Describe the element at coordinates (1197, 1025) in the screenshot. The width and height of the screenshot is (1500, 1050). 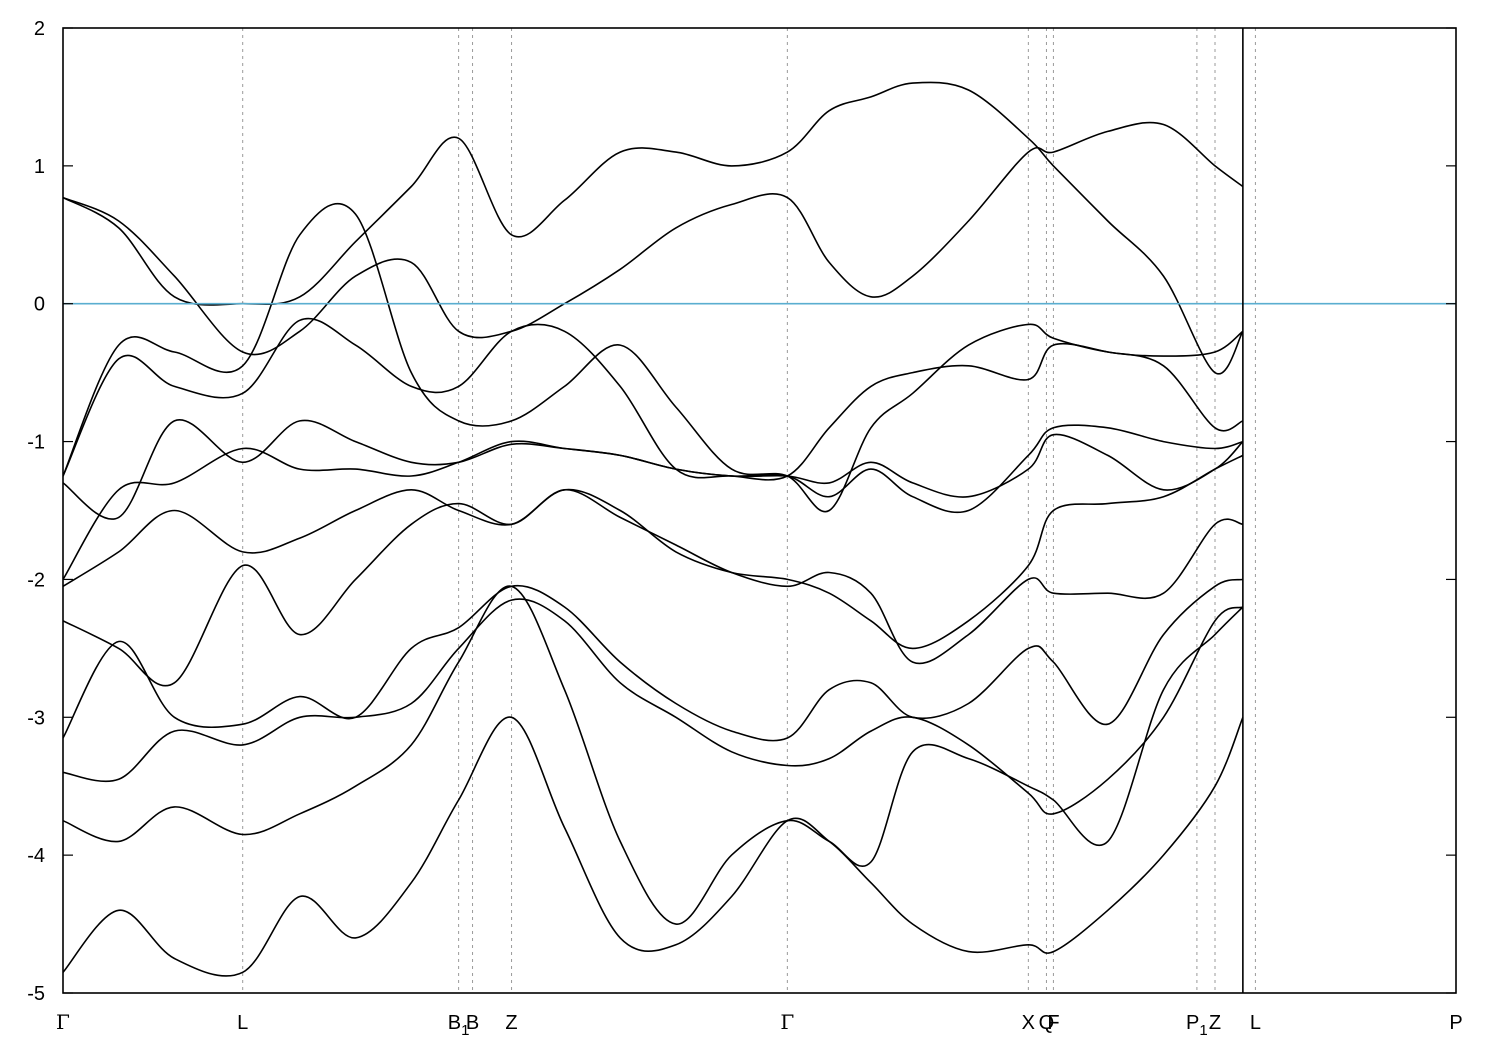
I see `x-tick-label-9: P1` at that location.